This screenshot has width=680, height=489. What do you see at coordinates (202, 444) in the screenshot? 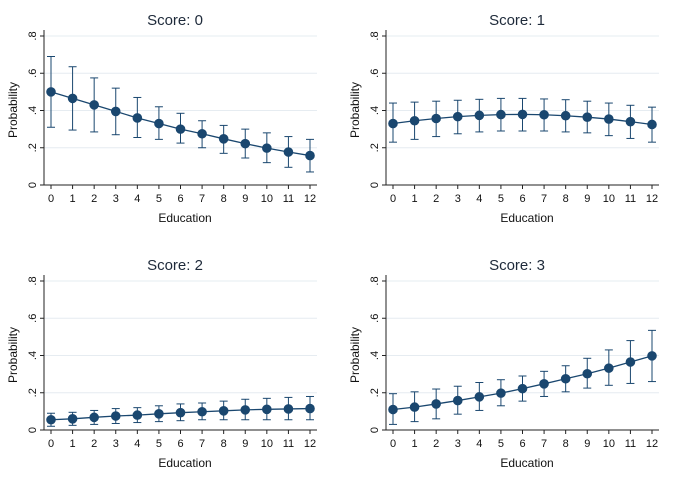
I see `x-tick-label: 7` at bounding box center [202, 444].